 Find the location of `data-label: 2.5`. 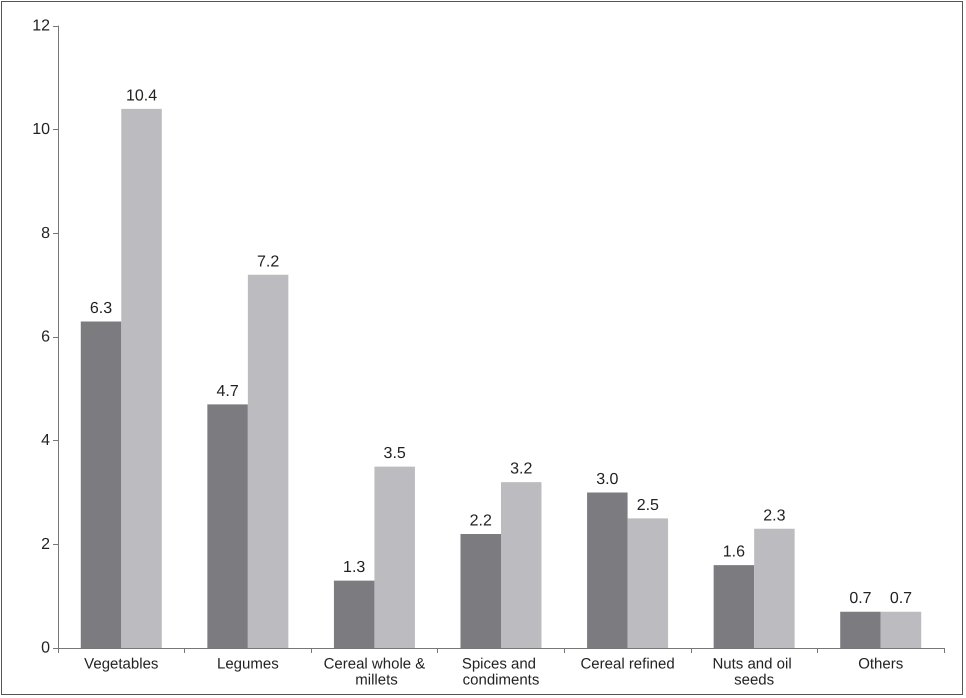

data-label: 2.5 is located at coordinates (648, 505).